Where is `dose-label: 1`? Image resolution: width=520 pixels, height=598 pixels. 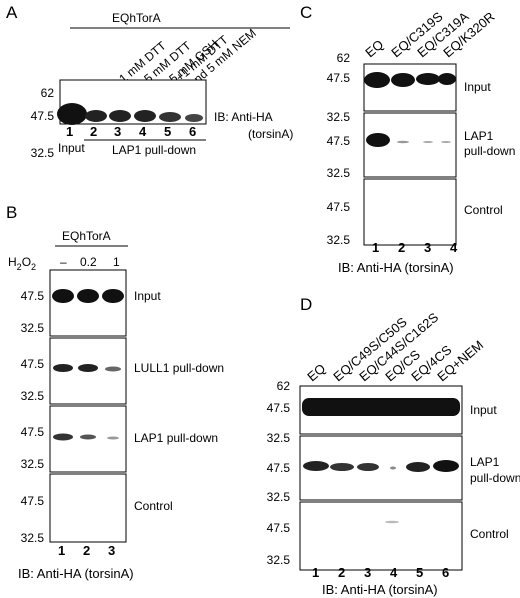
dose-label: 1 is located at coordinates (116, 262).